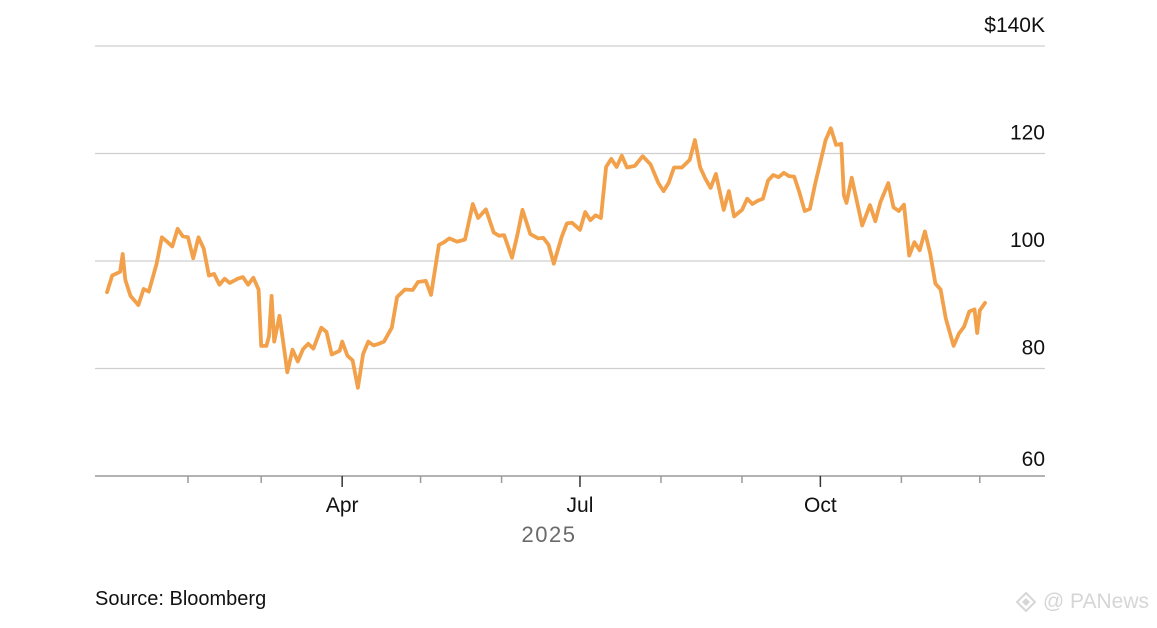 The height and width of the screenshot is (628, 1157). Describe the element at coordinates (1014, 25) in the screenshot. I see `y-tick-label: $140K` at that location.